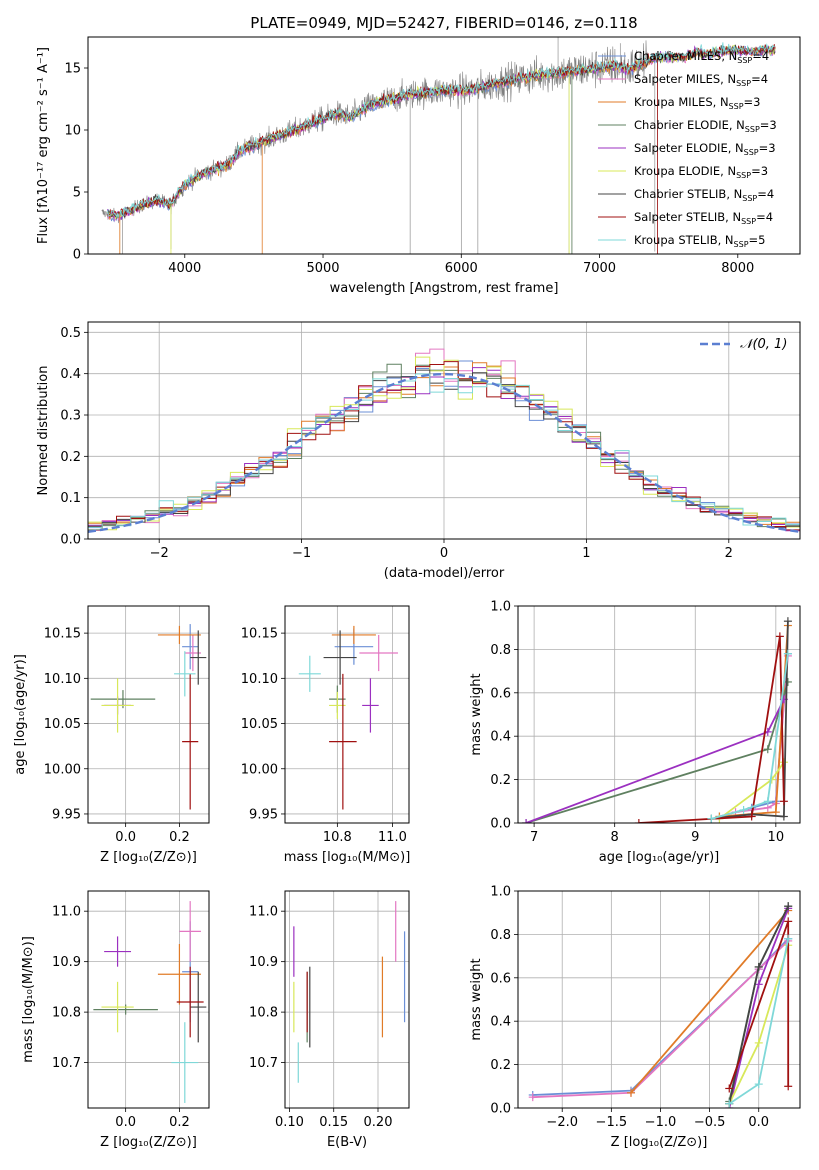 The width and height of the screenshot is (819, 1170). I want to click on histogram-salpeter-elodie, so click(444, 449).